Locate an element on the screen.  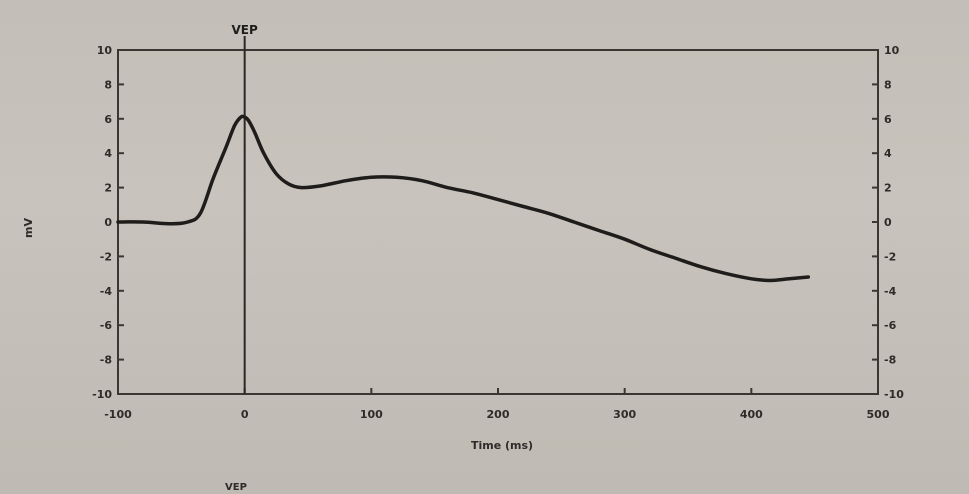
x-tick-label: 100 is located at coordinates (371, 414).